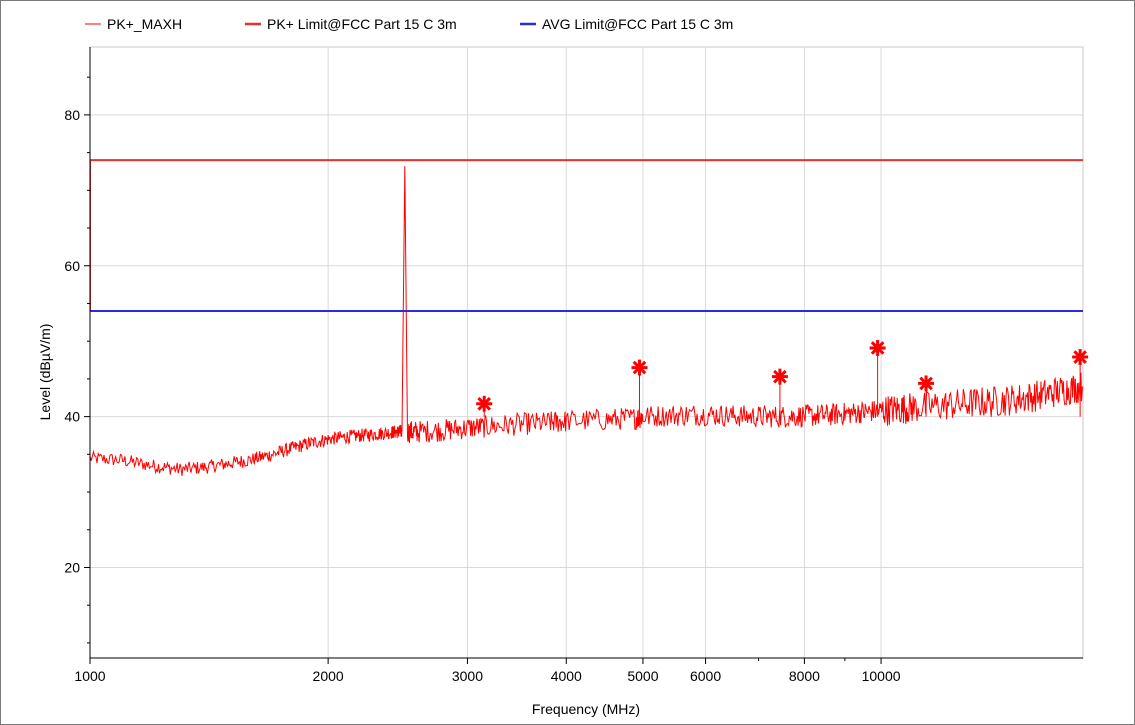  What do you see at coordinates (72, 115) in the screenshot?
I see `y-tick-label: 80` at bounding box center [72, 115].